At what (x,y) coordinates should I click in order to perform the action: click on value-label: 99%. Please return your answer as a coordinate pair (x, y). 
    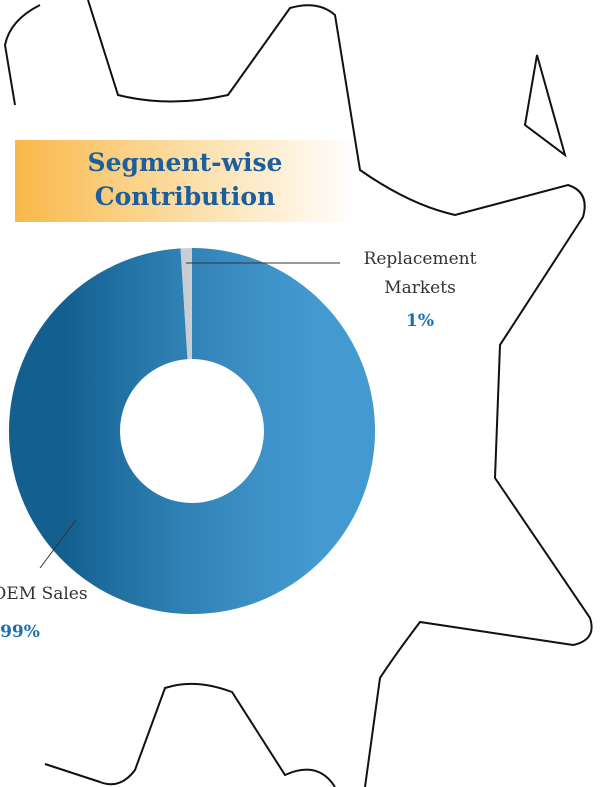
    Looking at the image, I should click on (20, 632).